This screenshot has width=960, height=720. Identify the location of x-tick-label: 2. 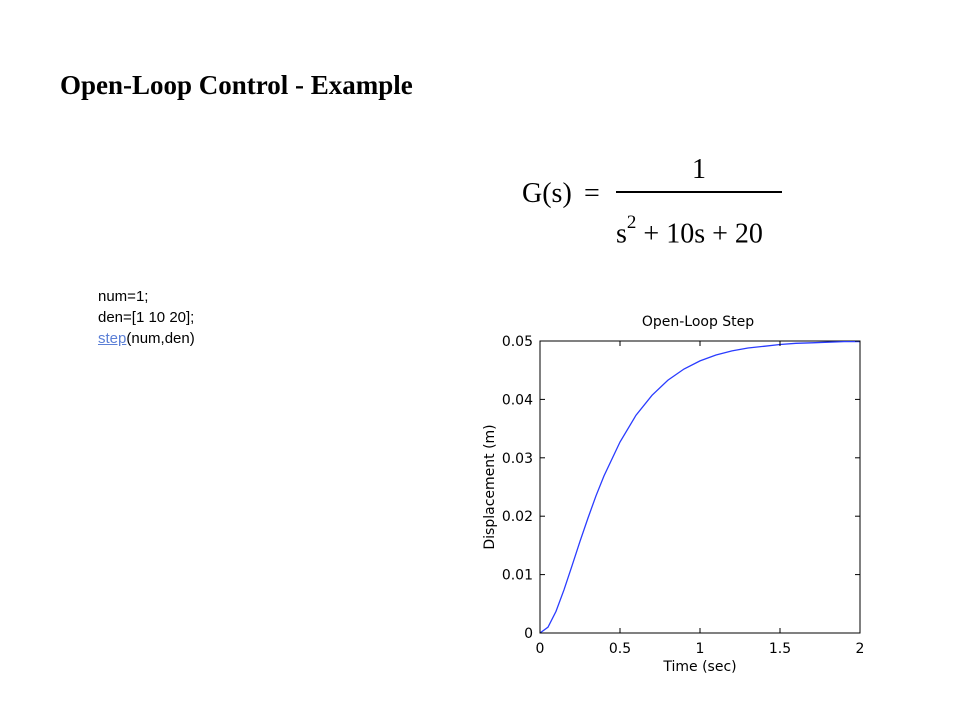
(860, 649).